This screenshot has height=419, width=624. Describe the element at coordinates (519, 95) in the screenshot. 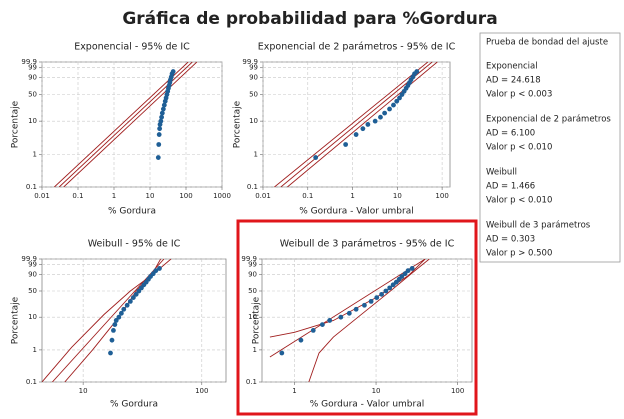

I see `gof-p: Valor p < 0.003` at that location.